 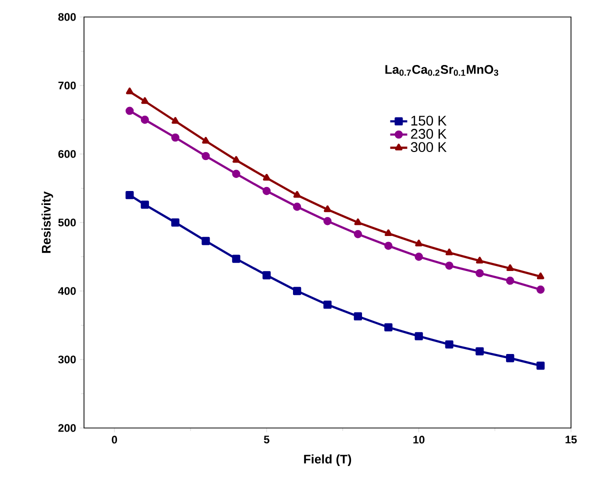 What do you see at coordinates (67, 428) in the screenshot?
I see `y-tick-label: 200` at bounding box center [67, 428].